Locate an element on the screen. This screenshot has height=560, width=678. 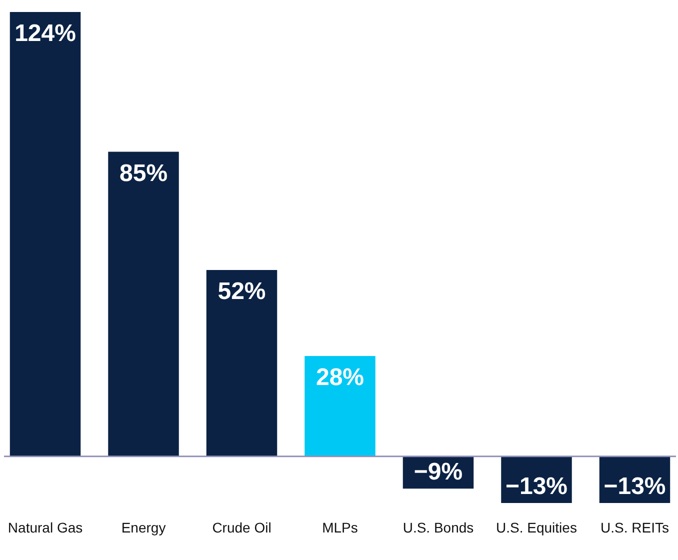
data-label: 52% is located at coordinates (242, 292).